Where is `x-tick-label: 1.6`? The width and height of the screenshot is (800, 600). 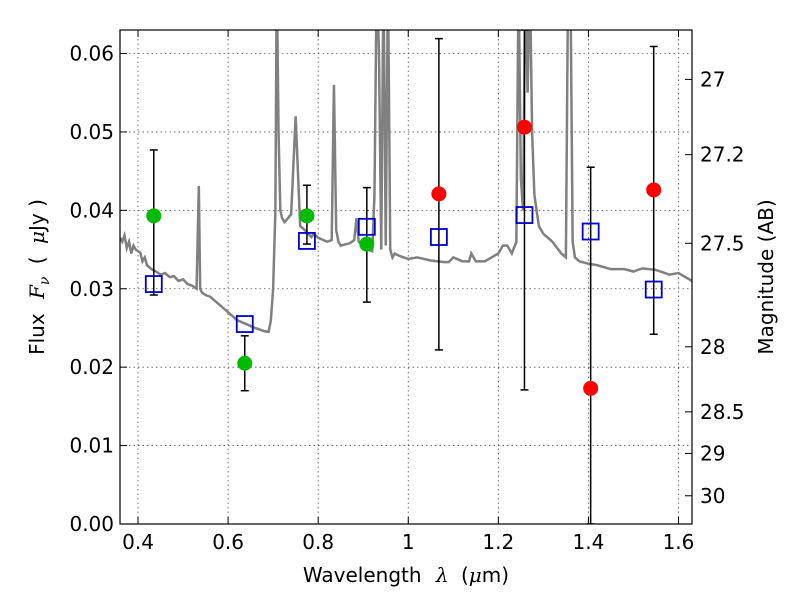
x-tick-label: 1.6 is located at coordinates (679, 542).